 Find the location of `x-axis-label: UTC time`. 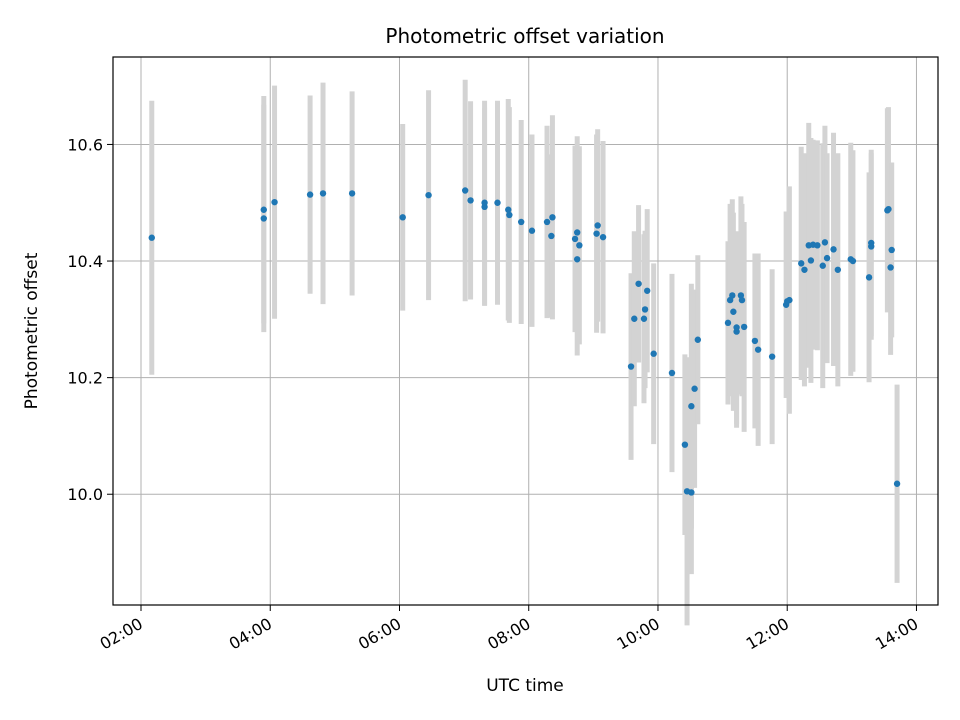

x-axis-label: UTC time is located at coordinates (525, 686).